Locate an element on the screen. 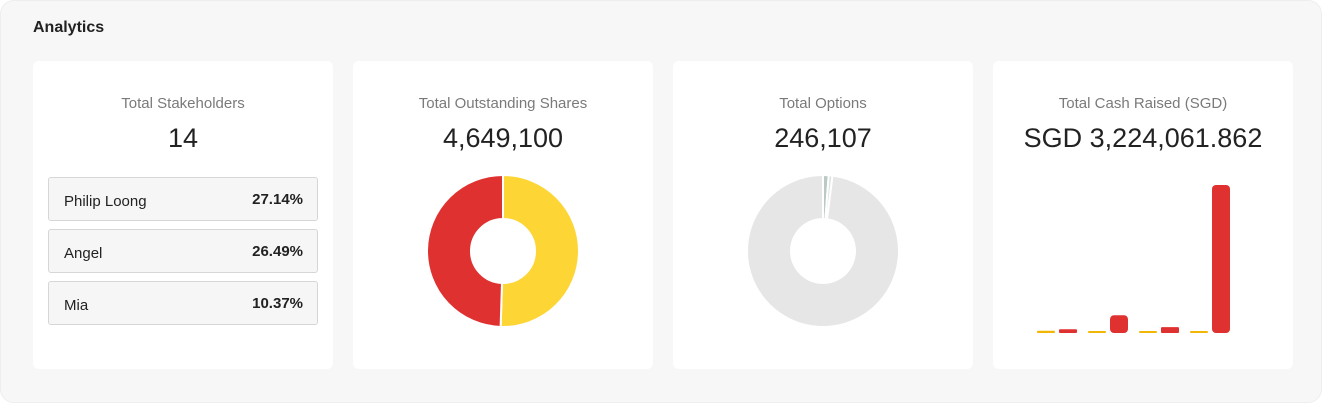 Image resolution: width=1322 pixels, height=403 pixels. options-donut-chart is located at coordinates (823, 256).